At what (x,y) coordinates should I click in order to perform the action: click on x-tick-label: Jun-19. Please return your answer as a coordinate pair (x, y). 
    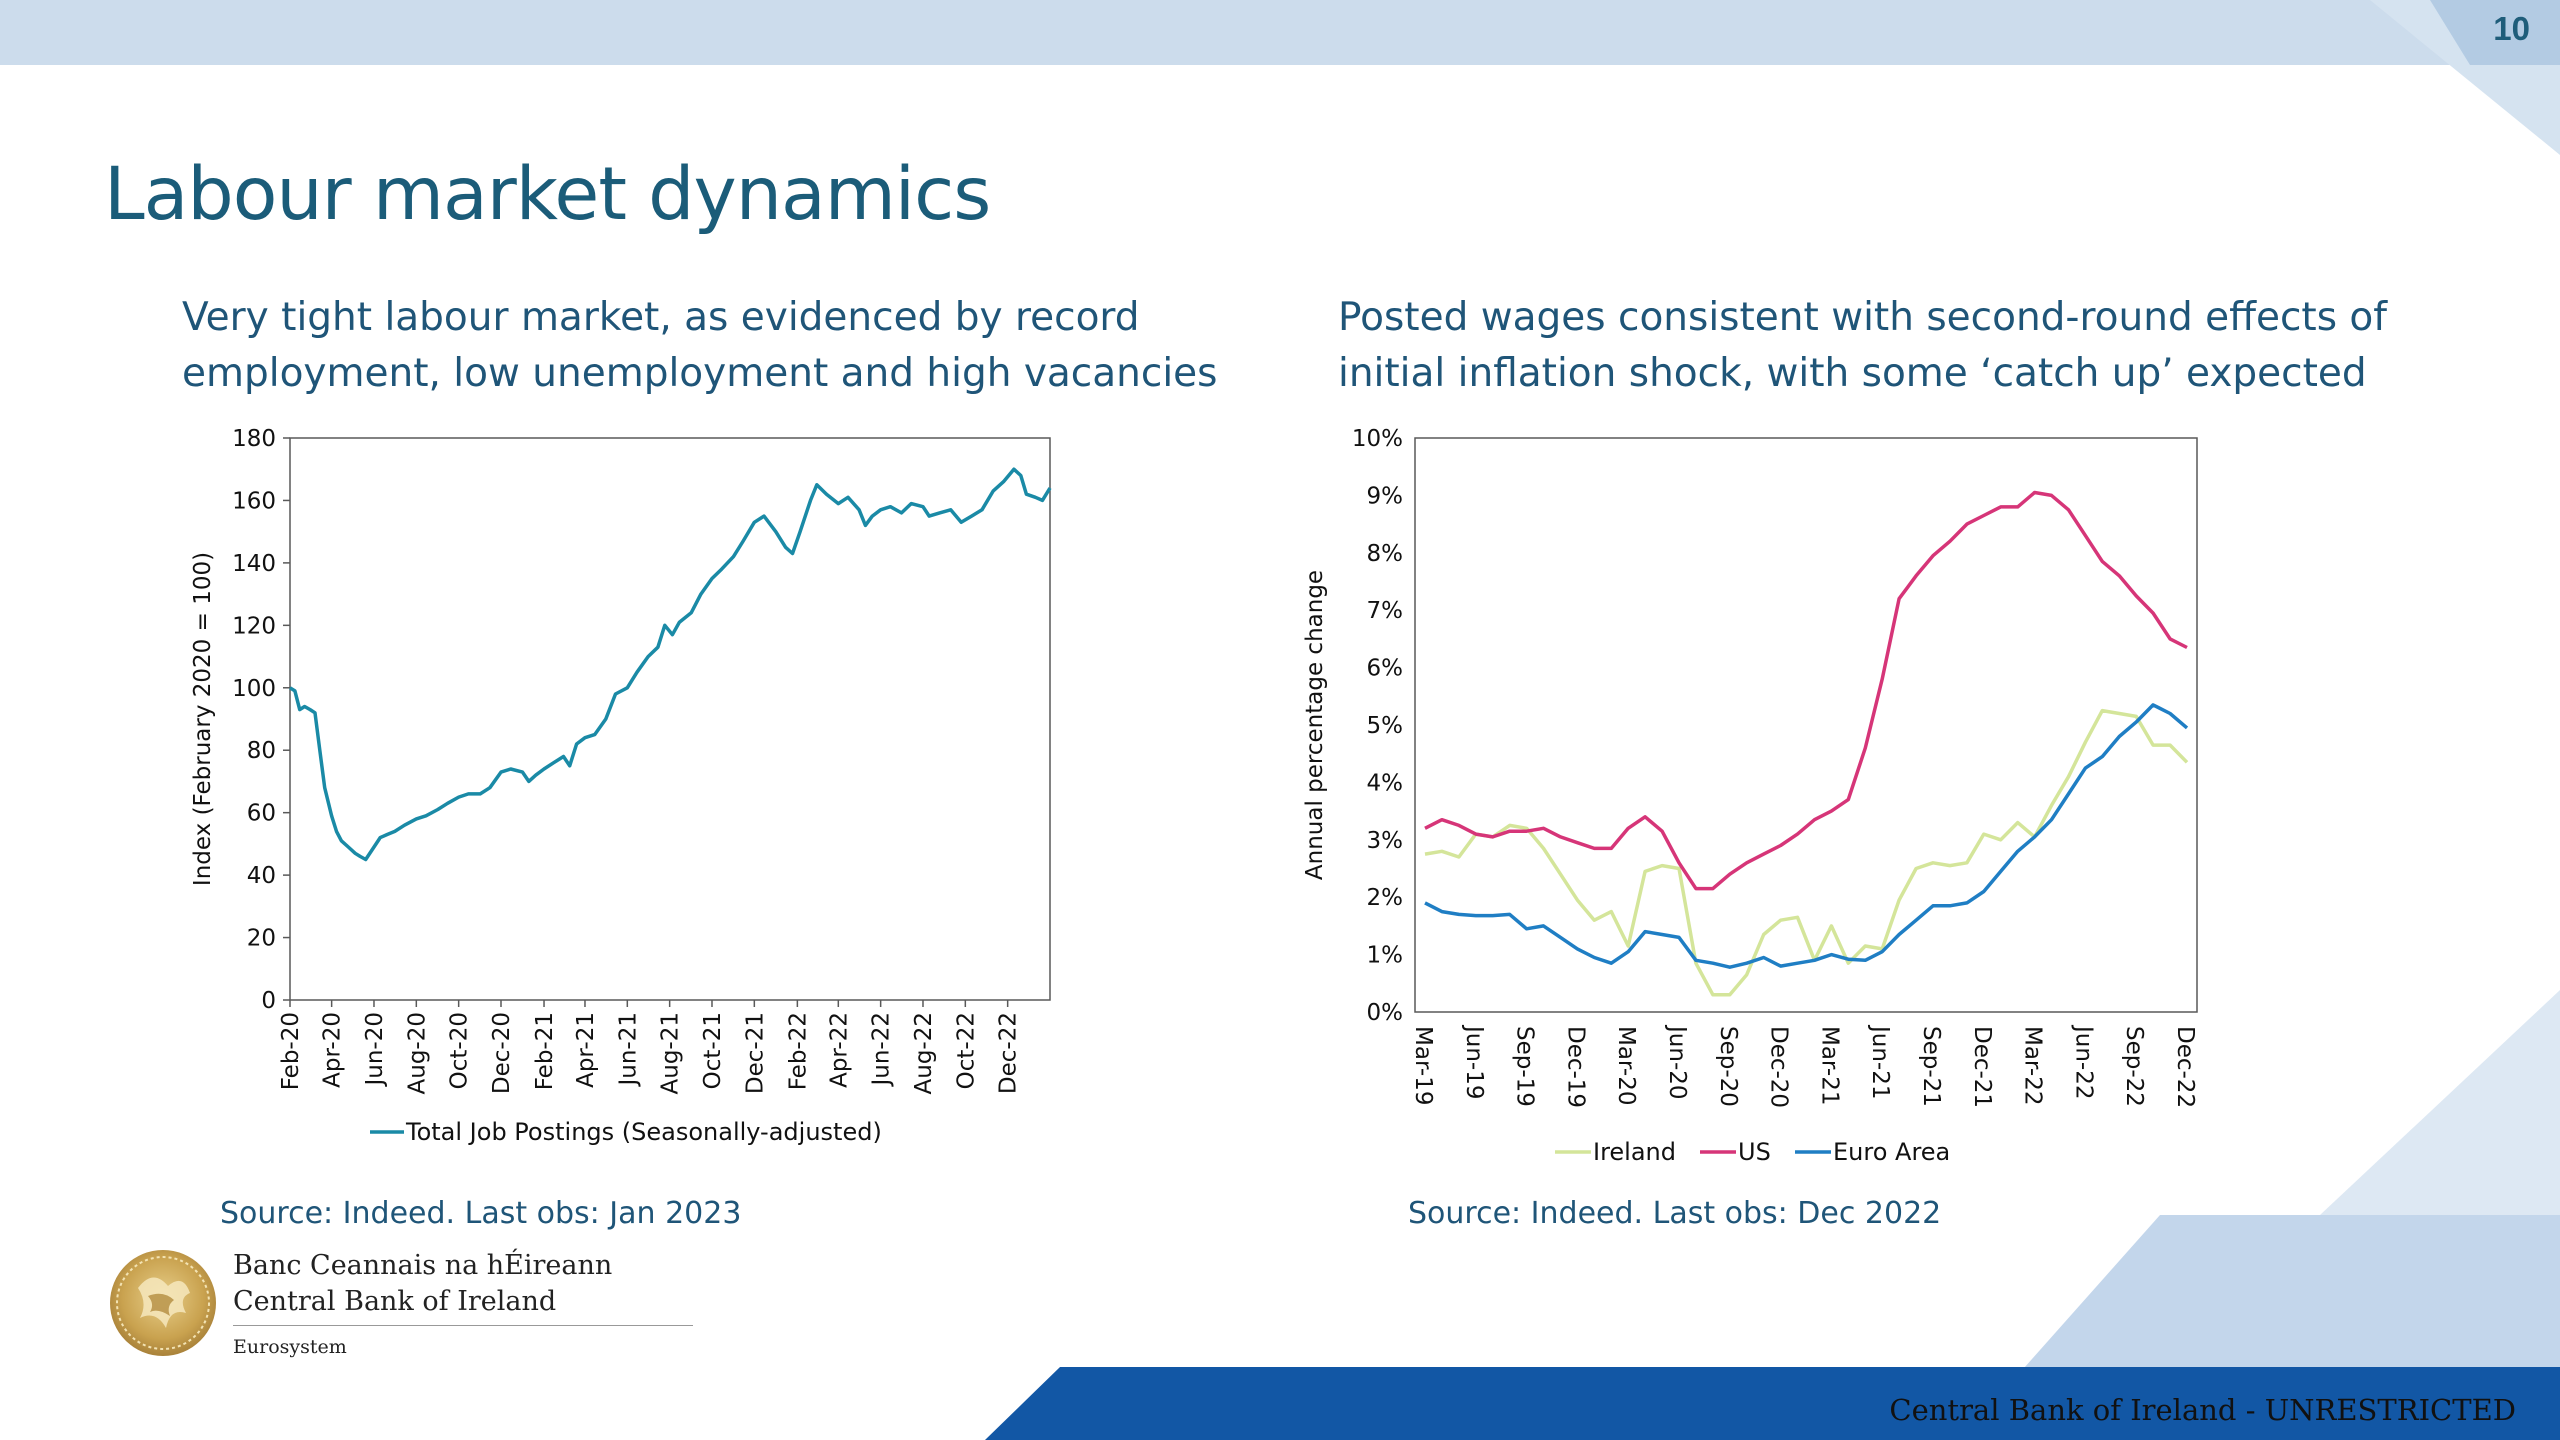
    Looking at the image, I should click on (1474, 1062).